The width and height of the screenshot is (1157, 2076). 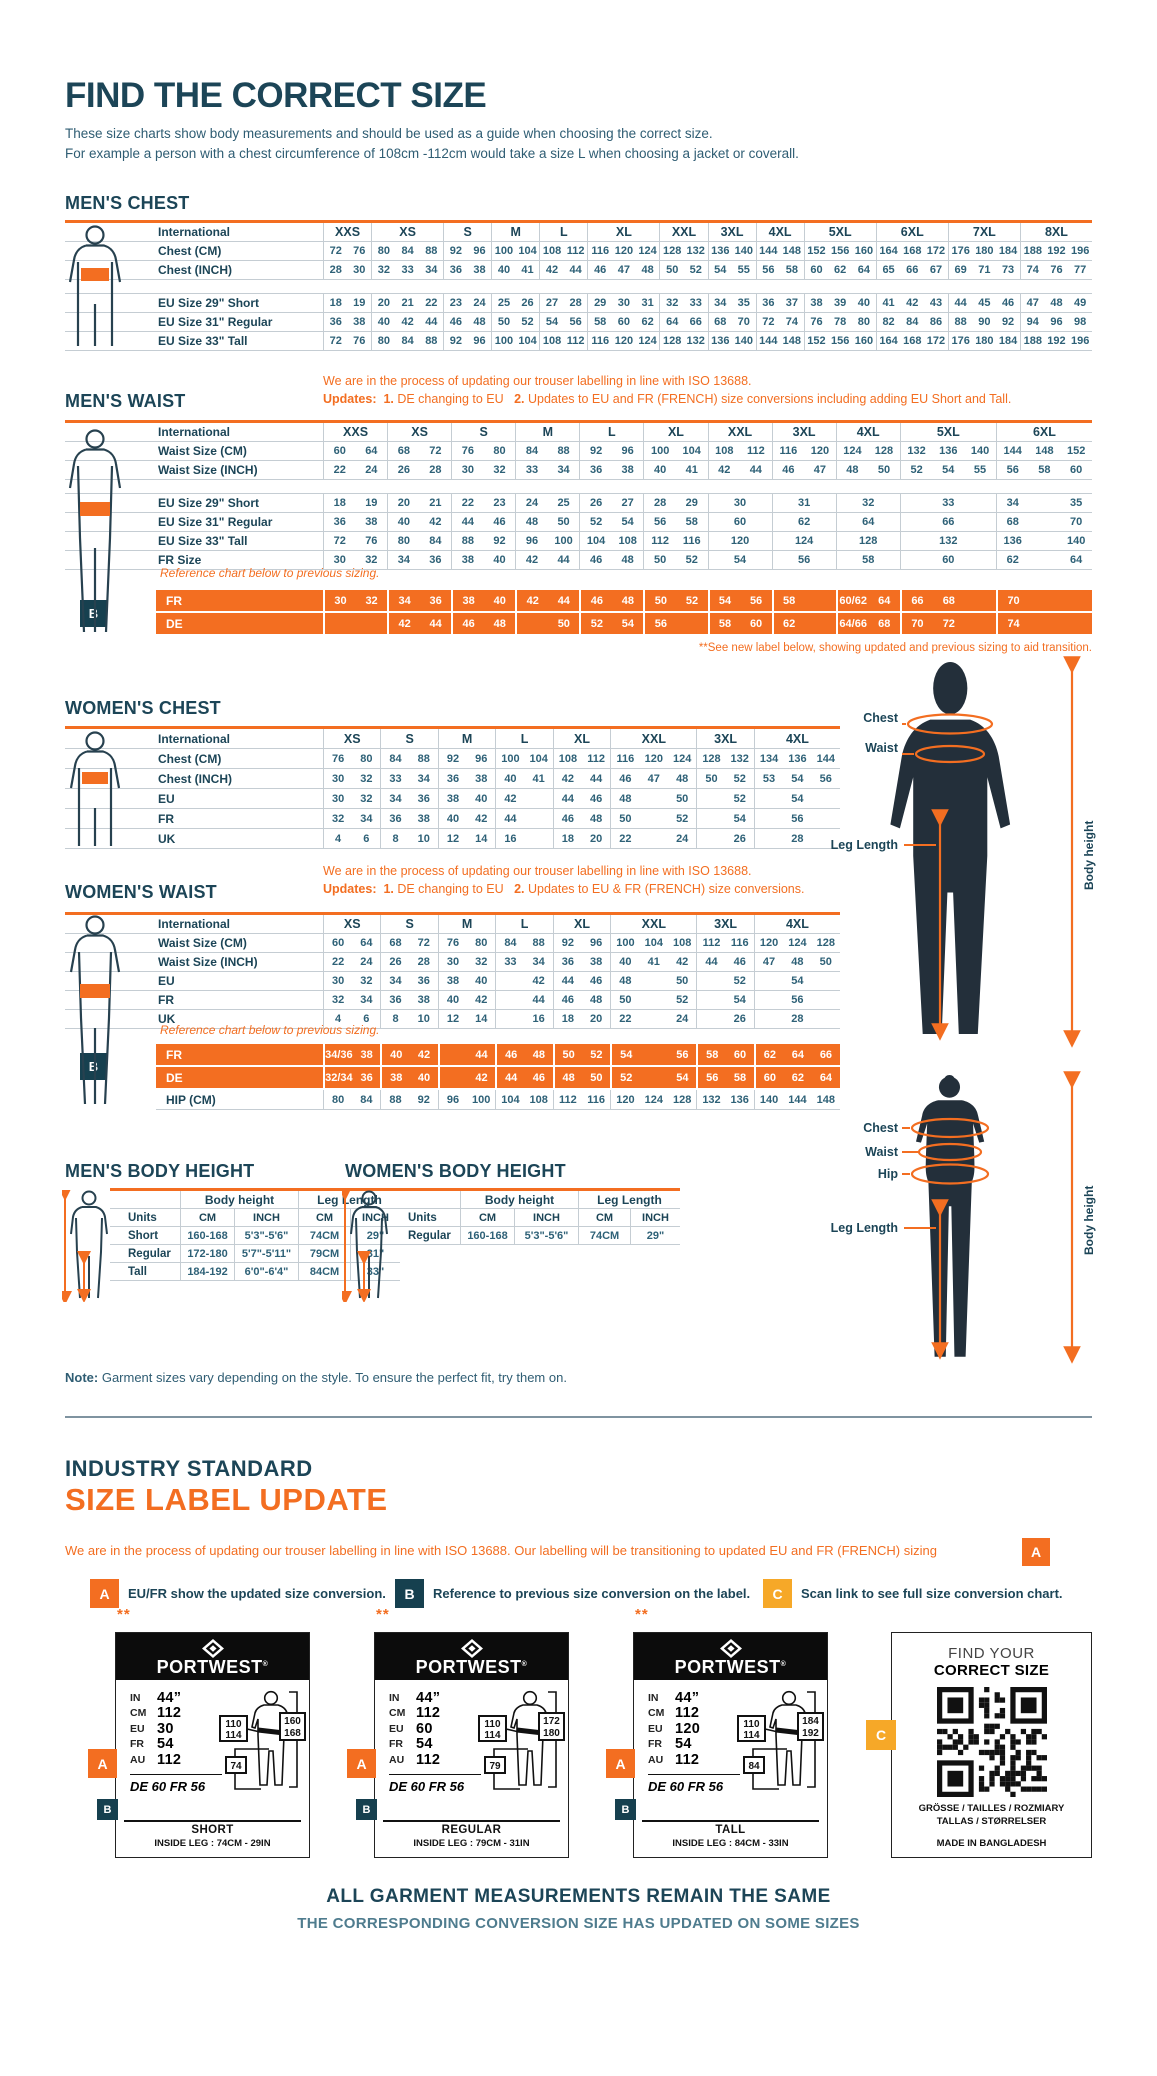 I want to click on spec-label: FR, so click(x=137, y=1744).